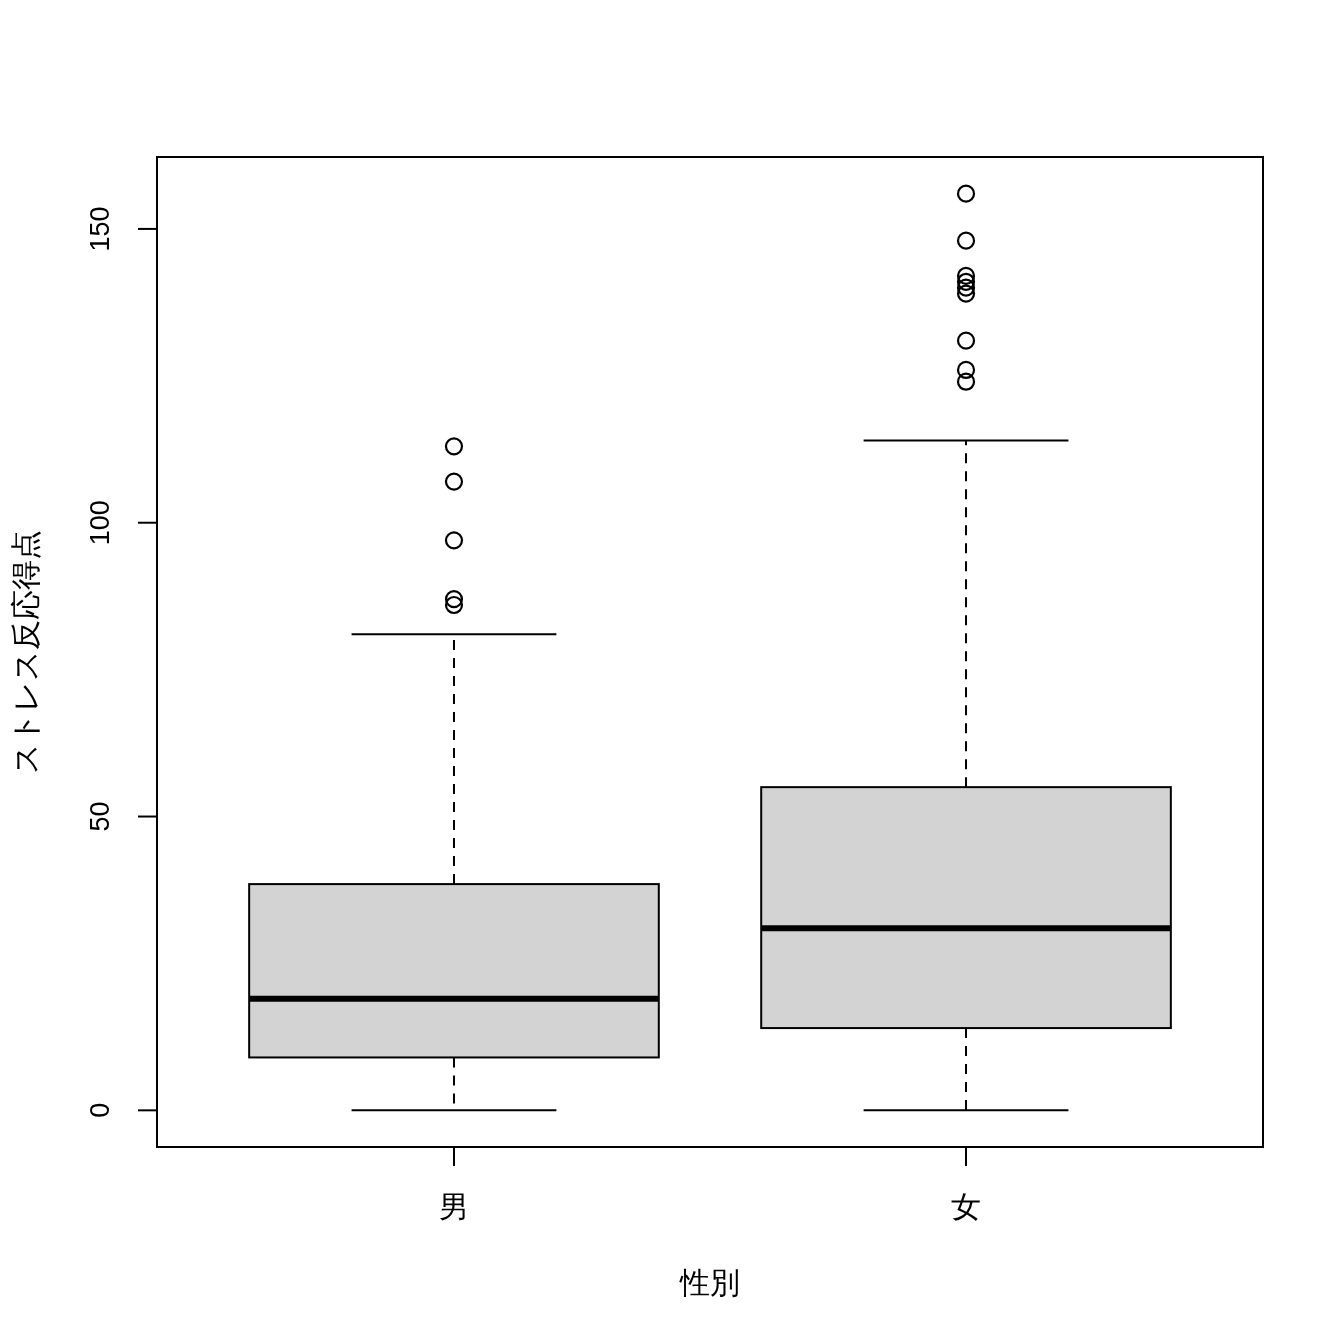 This screenshot has width=1344, height=1344. What do you see at coordinates (25, 652) in the screenshot?
I see `ylabel: ストレス反応得点` at bounding box center [25, 652].